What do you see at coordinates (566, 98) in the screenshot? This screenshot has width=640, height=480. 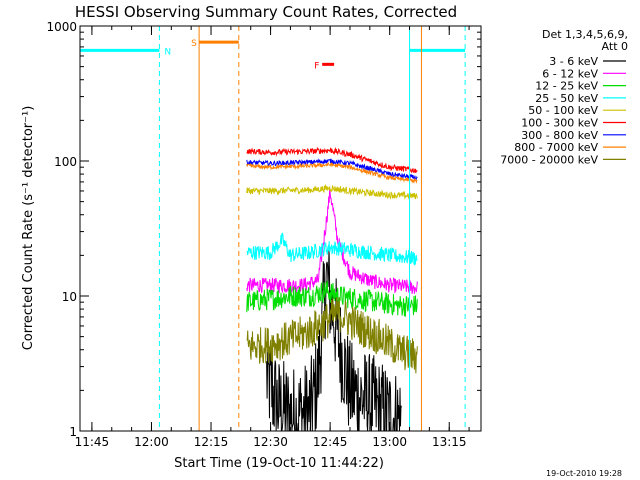 I see `legend-label-25-50-kev: 25 - 50 keV` at bounding box center [566, 98].